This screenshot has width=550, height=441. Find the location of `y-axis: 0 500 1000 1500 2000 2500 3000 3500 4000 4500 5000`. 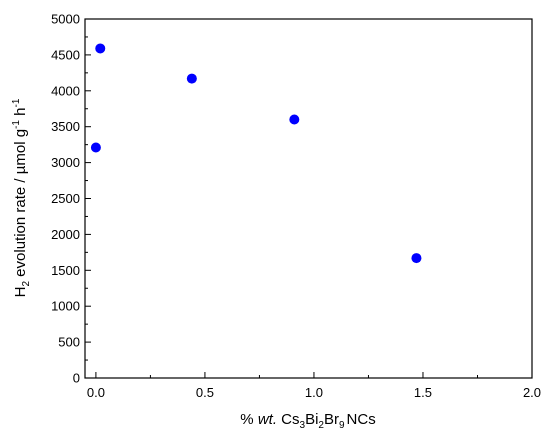

y-axis: 0 500 1000 1500 2000 2500 3000 3500 4000 4500 5000 is located at coordinates (71, 199).